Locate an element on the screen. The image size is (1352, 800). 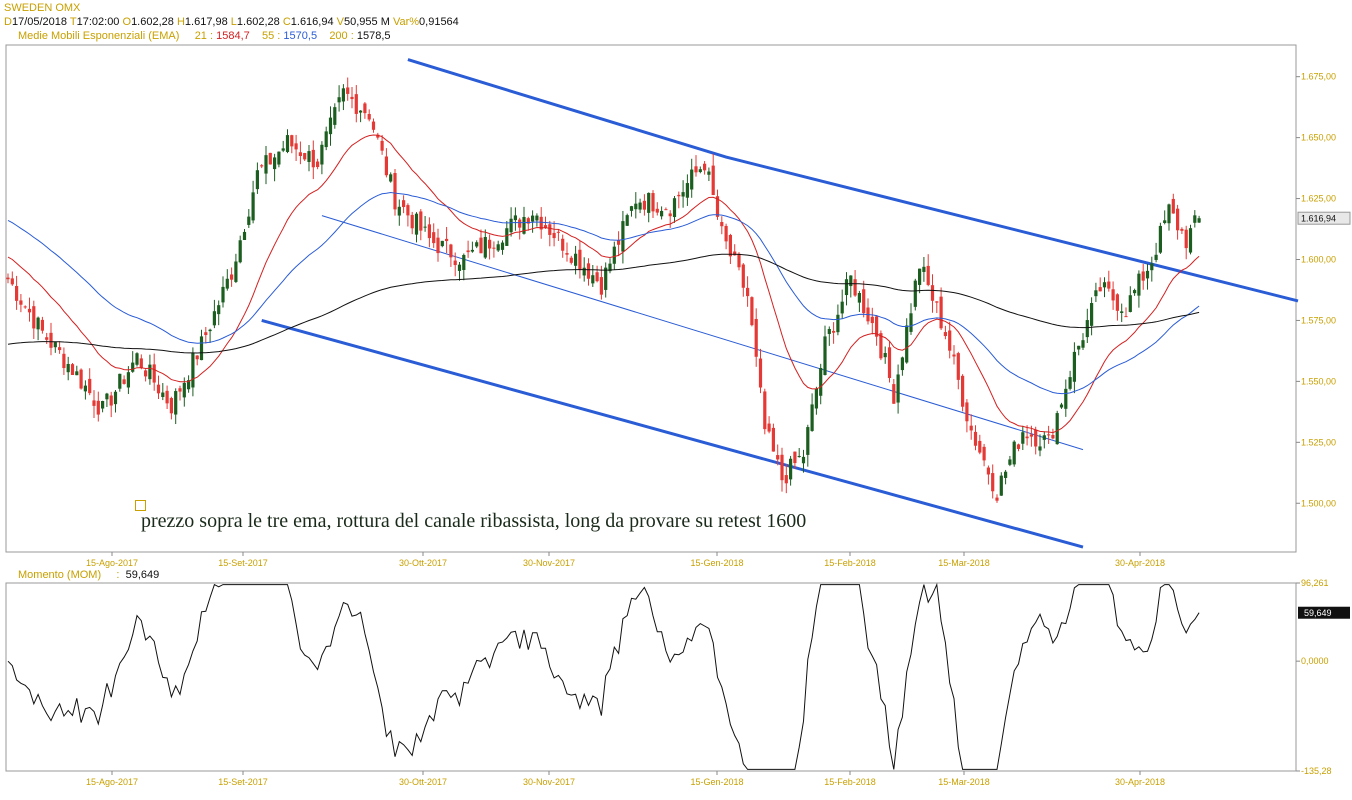
ema21-value: 1584,7 is located at coordinates (233, 36).